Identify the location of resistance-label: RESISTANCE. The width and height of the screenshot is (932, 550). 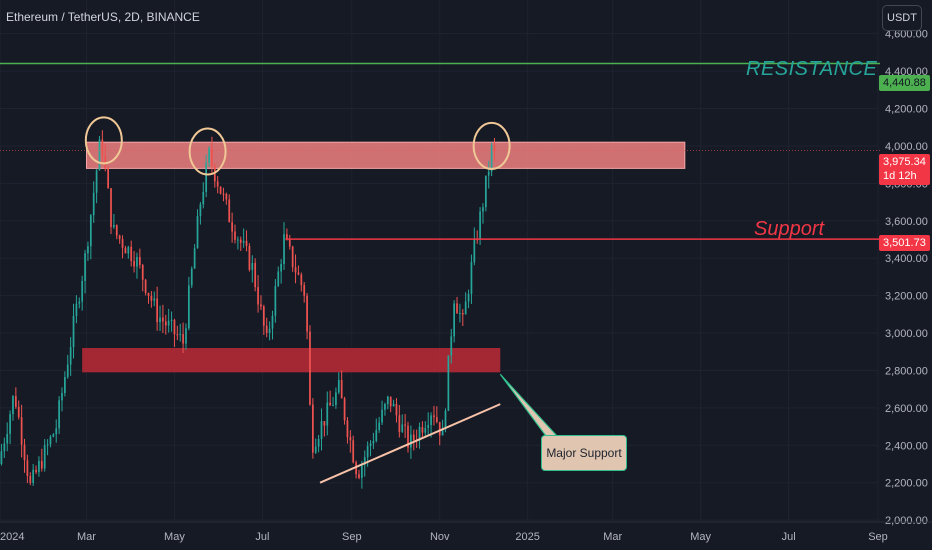
(812, 69).